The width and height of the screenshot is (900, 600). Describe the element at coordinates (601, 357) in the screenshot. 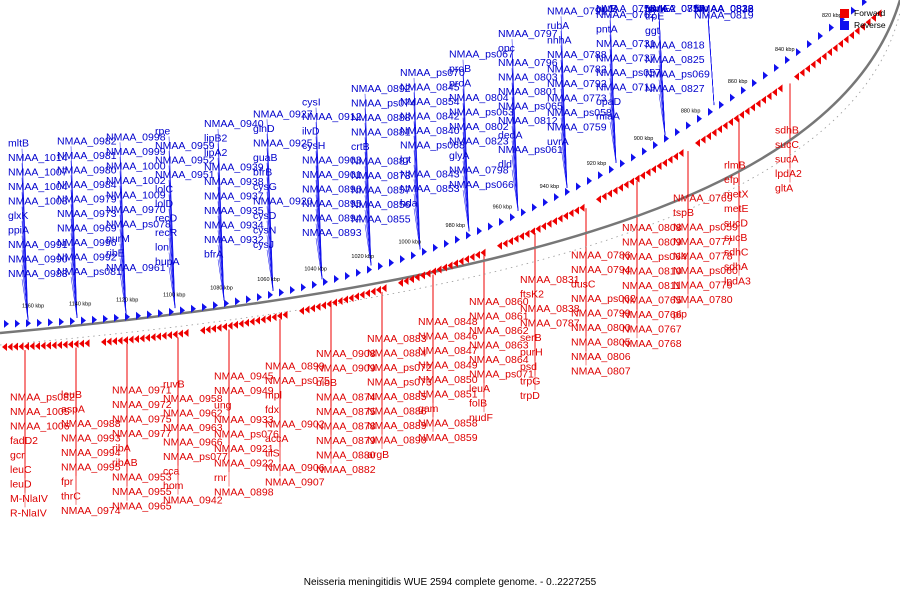

I see `forward-gene-label: NMAA_0806` at that location.